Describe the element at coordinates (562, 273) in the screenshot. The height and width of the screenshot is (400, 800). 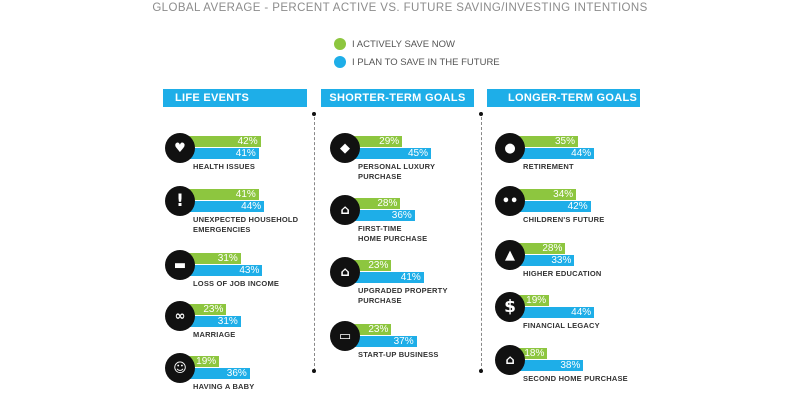
I see `row-label: HIGHER EDUCATION` at that location.